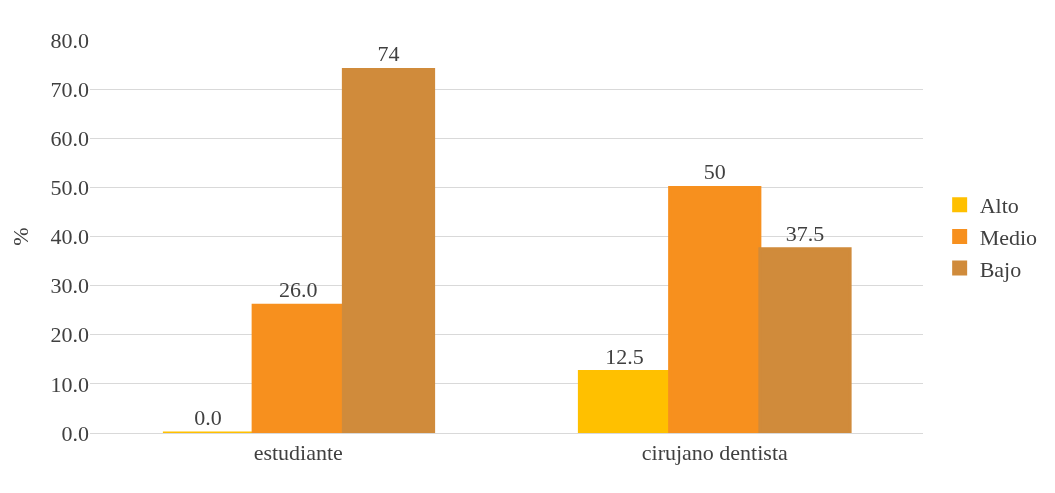 The image size is (1055, 493). I want to click on y-tick-label: 10.0, so click(69, 384).